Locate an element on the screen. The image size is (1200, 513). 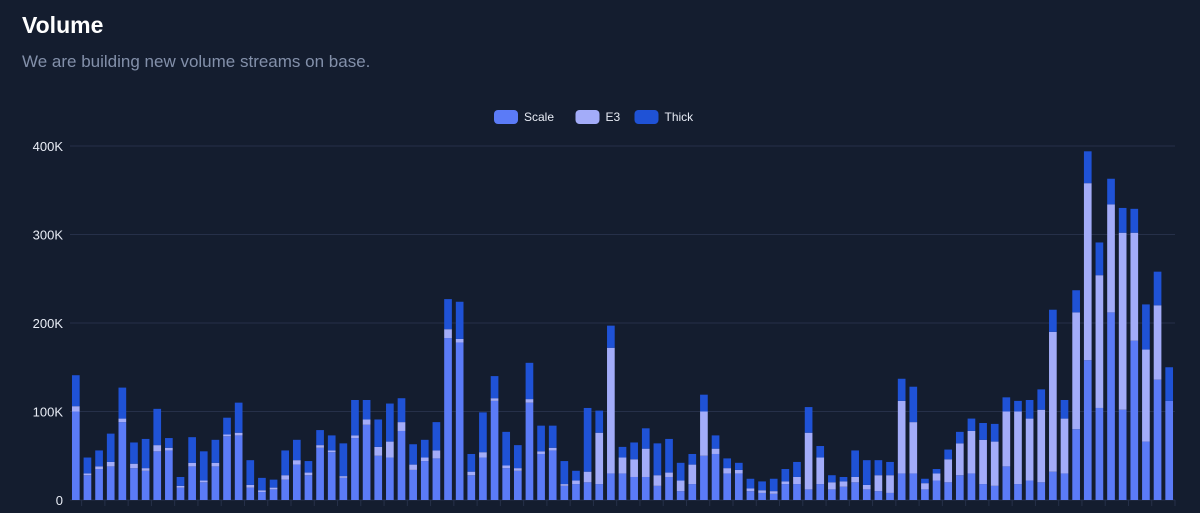
legend-item-thick: Thick is located at coordinates (664, 117).